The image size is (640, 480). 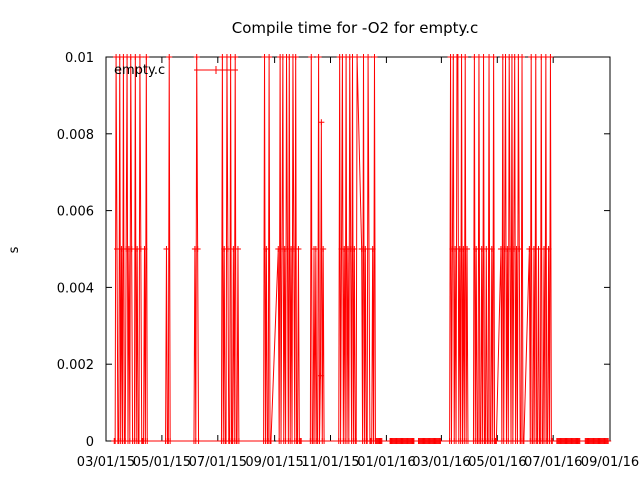 I want to click on y-tick-label: 0.006, so click(x=75, y=212).